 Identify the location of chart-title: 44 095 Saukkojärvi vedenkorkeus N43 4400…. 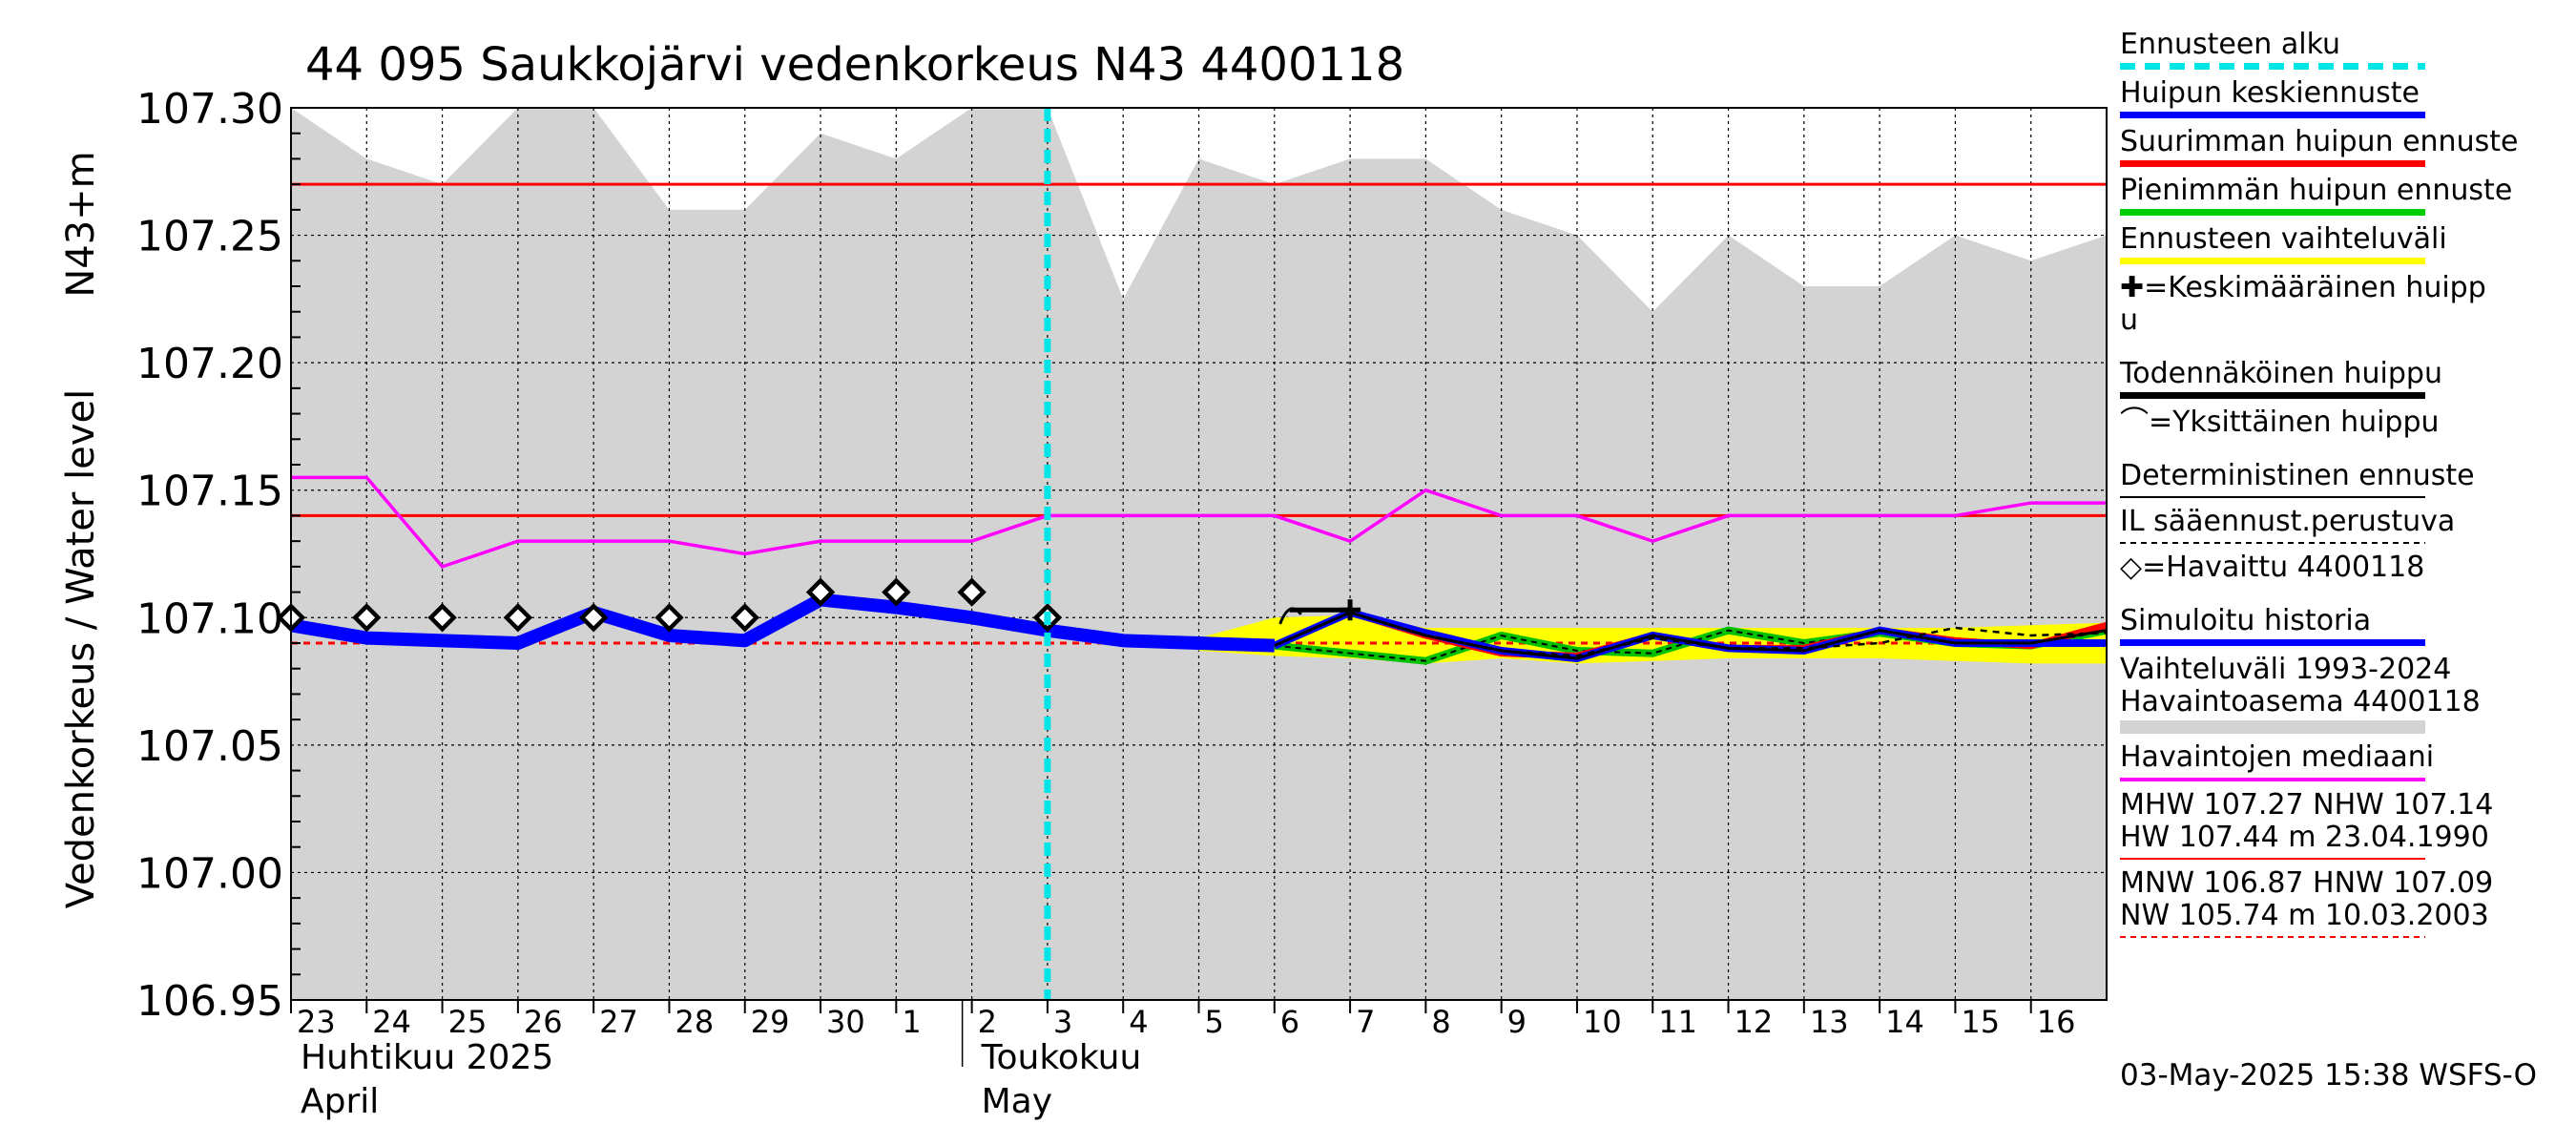
(854, 65).